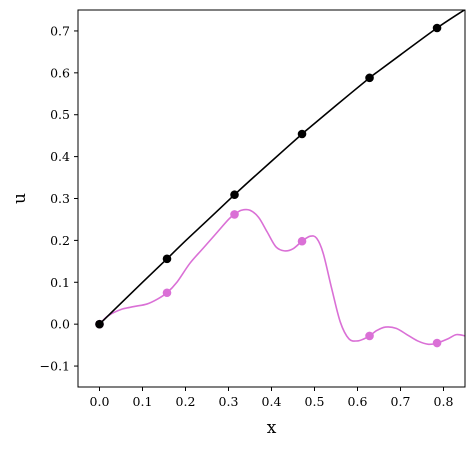  I want to click on x-tick-label: 0.3, so click(229, 401).